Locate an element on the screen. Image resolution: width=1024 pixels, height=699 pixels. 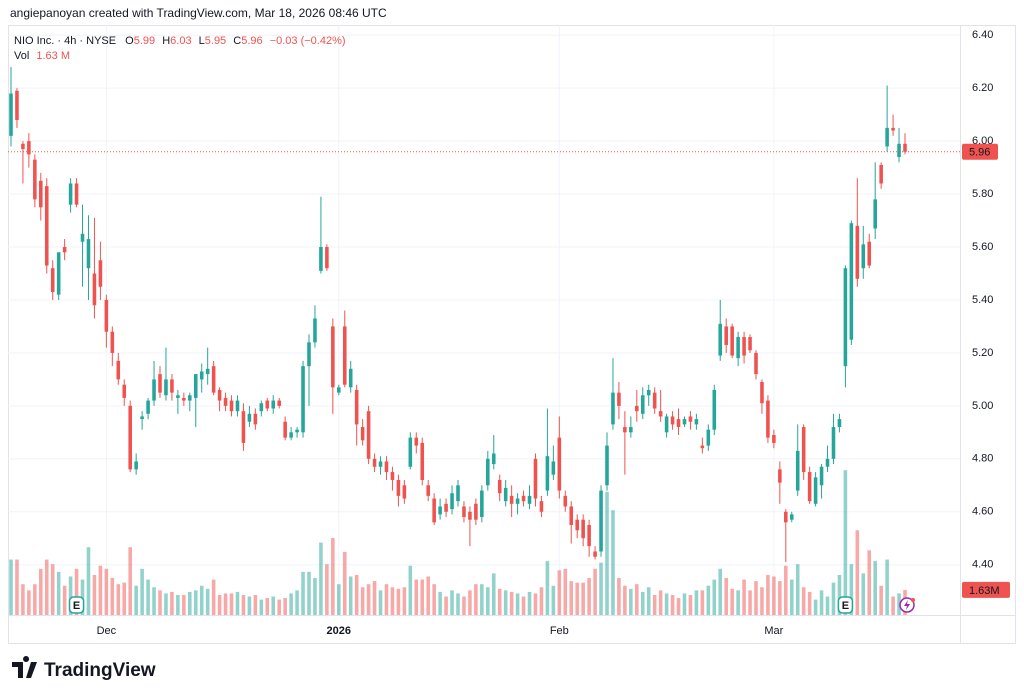
volume-legend: Vol 1.63 M is located at coordinates (42, 56).